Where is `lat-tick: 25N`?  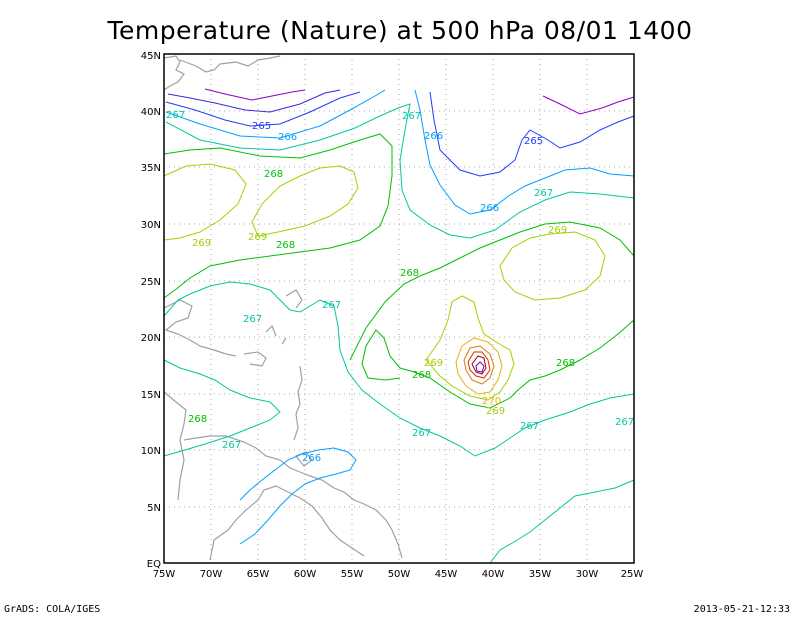 lat-tick: 25N is located at coordinates (151, 282).